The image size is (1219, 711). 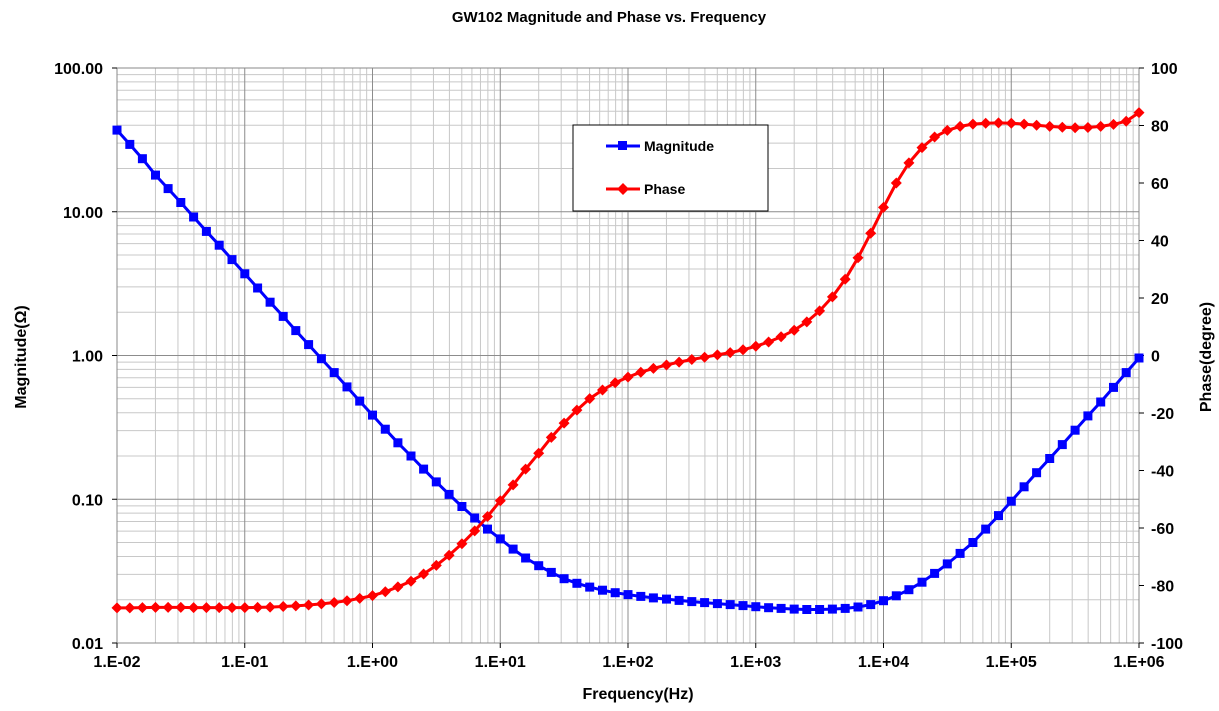 What do you see at coordinates (500, 662) in the screenshot?
I see `x-tick-label: 1.E+01` at bounding box center [500, 662].